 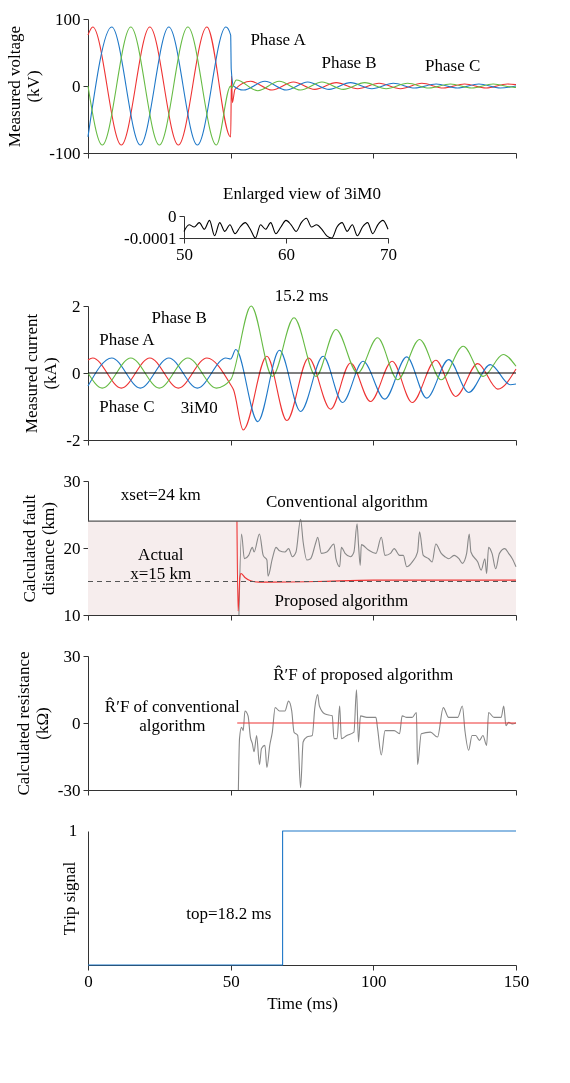 What do you see at coordinates (65, 153) in the screenshot?
I see `y-tick-label: -100` at bounding box center [65, 153].